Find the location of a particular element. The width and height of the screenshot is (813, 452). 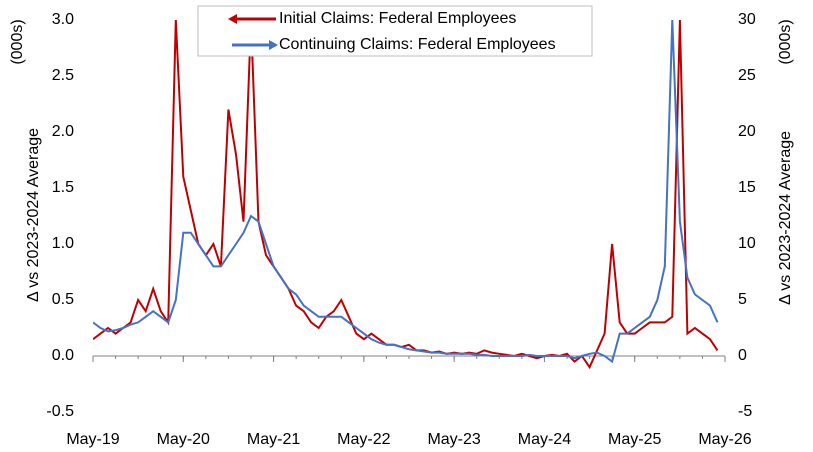

legend-label: Continuing Claims: Federal Employees is located at coordinates (417, 44).